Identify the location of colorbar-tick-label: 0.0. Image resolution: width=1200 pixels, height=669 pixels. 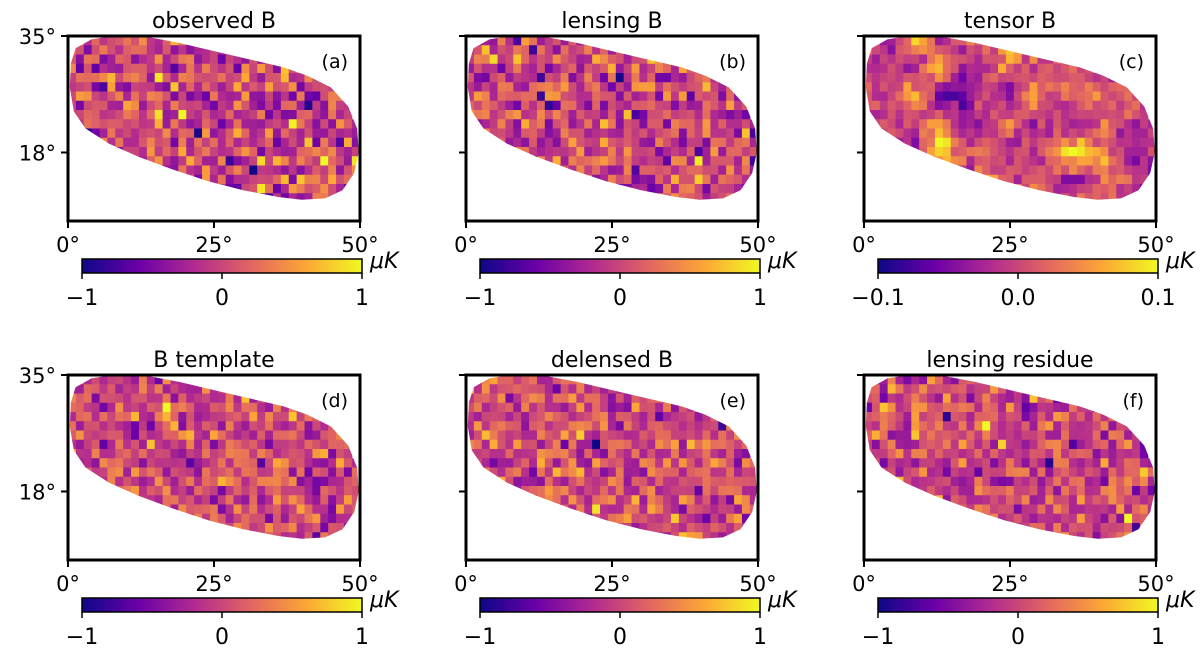
(1018, 298).